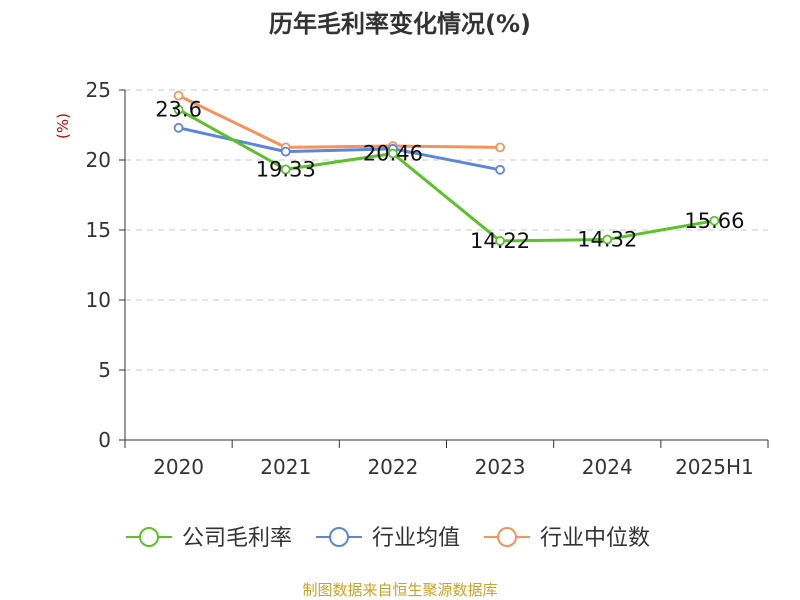 The image size is (800, 600). I want to click on series-1-point-2020, so click(178, 127).